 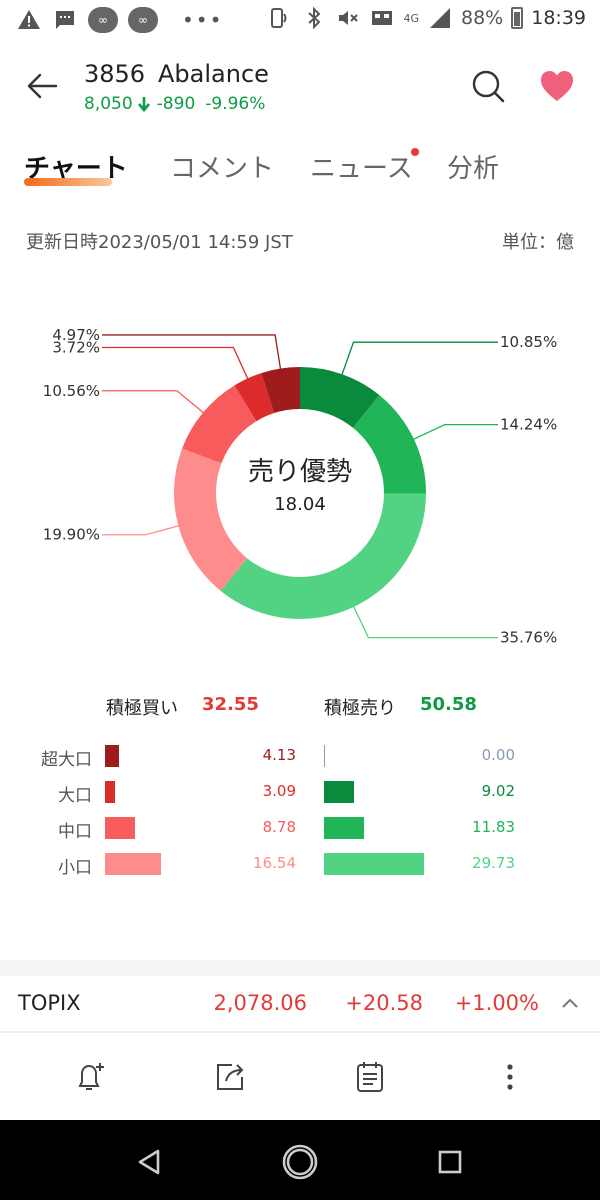 What do you see at coordinates (361, 169) in the screenshot?
I see `tab-news: ニュース` at bounding box center [361, 169].